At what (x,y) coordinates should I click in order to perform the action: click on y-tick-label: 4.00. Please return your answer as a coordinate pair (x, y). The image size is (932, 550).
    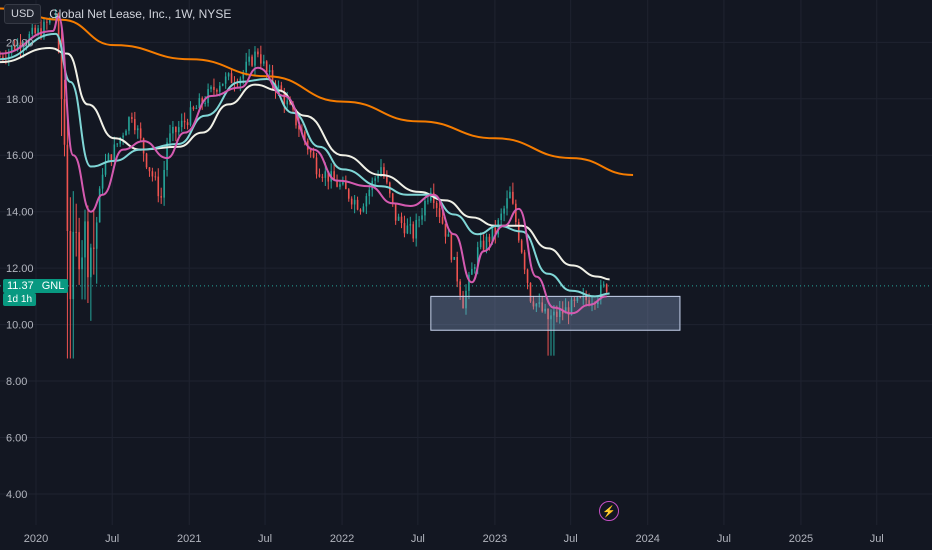
    Looking at the image, I should click on (16, 495).